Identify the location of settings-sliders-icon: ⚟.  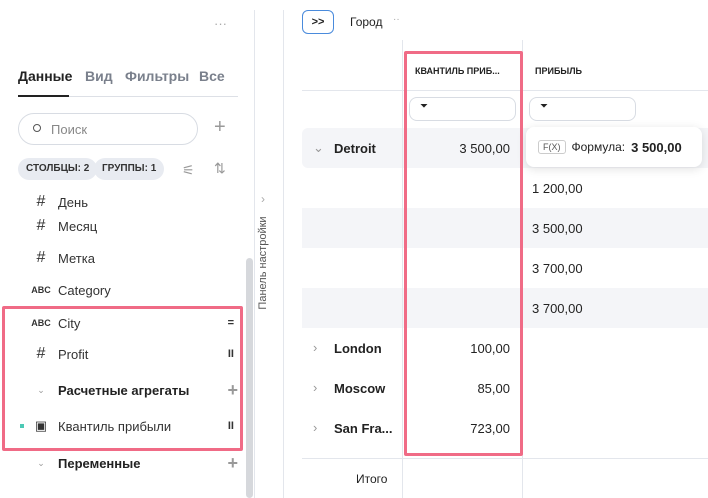
(188, 170).